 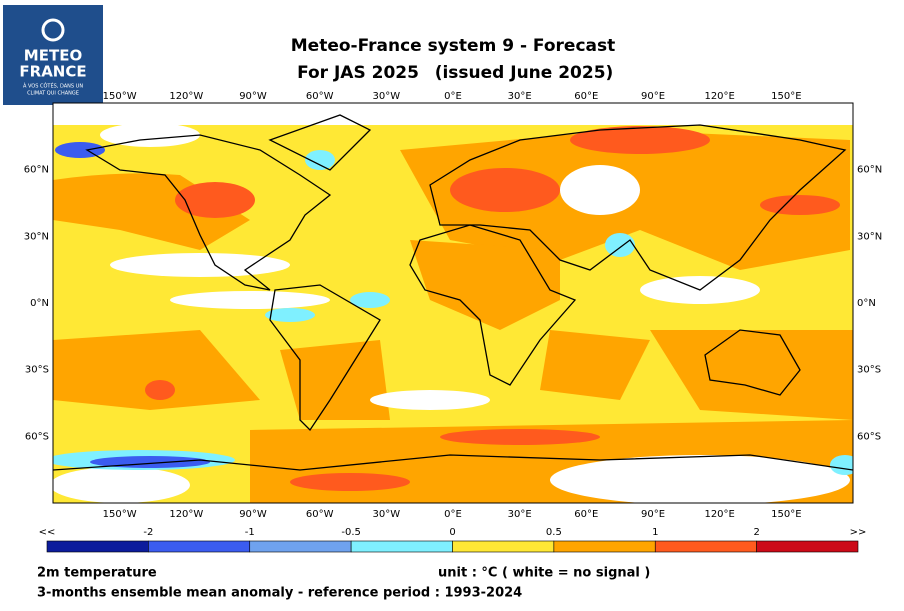 What do you see at coordinates (452, 532) in the screenshot?
I see `colorbar-label: 0` at bounding box center [452, 532].